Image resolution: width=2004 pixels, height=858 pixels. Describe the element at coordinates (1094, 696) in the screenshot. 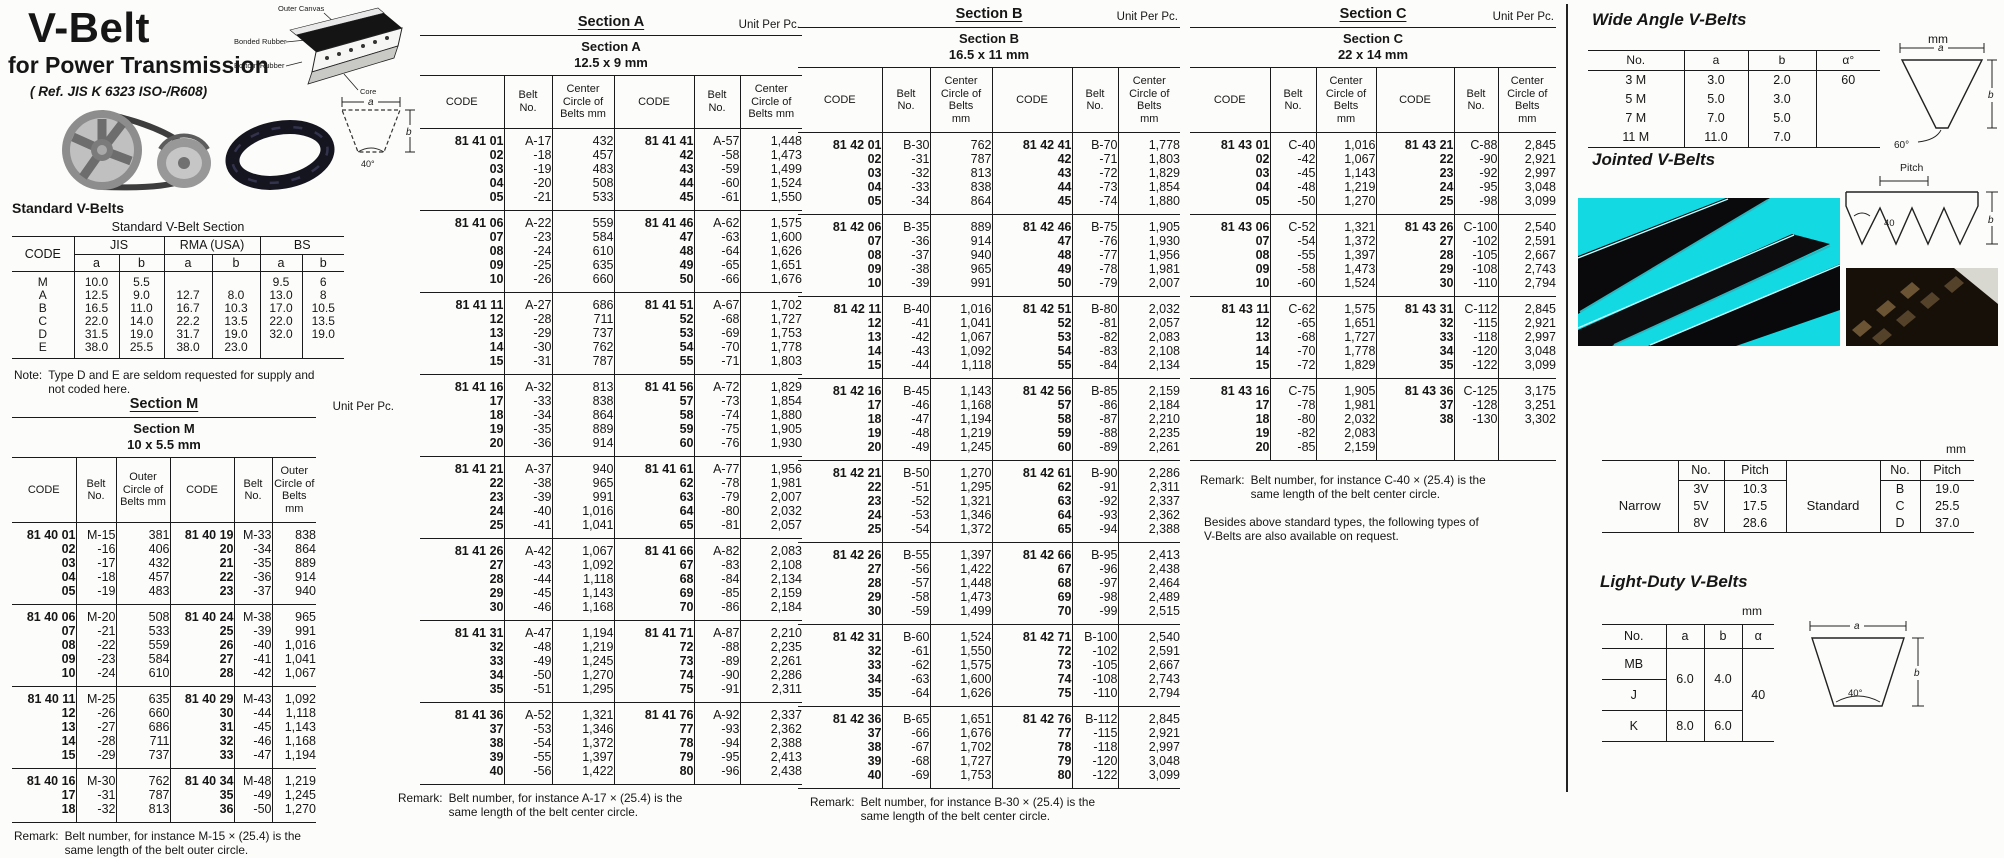

I see `belt-no-cell: -110` at that location.